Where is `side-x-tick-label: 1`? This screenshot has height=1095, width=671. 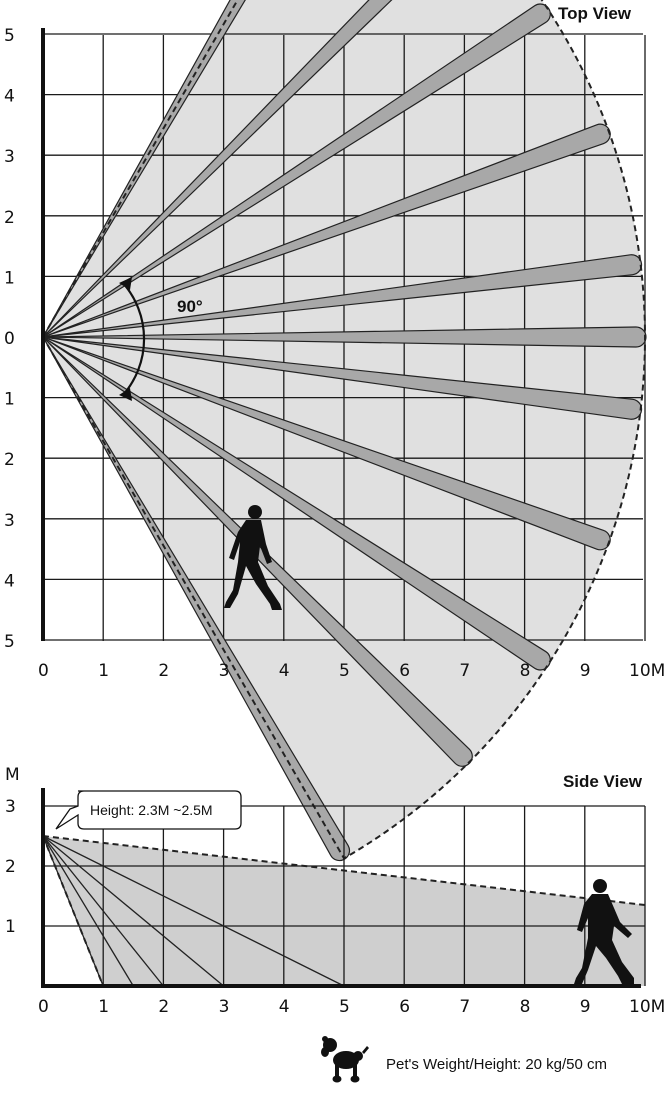
side-x-tick-label: 1 is located at coordinates (103, 1007).